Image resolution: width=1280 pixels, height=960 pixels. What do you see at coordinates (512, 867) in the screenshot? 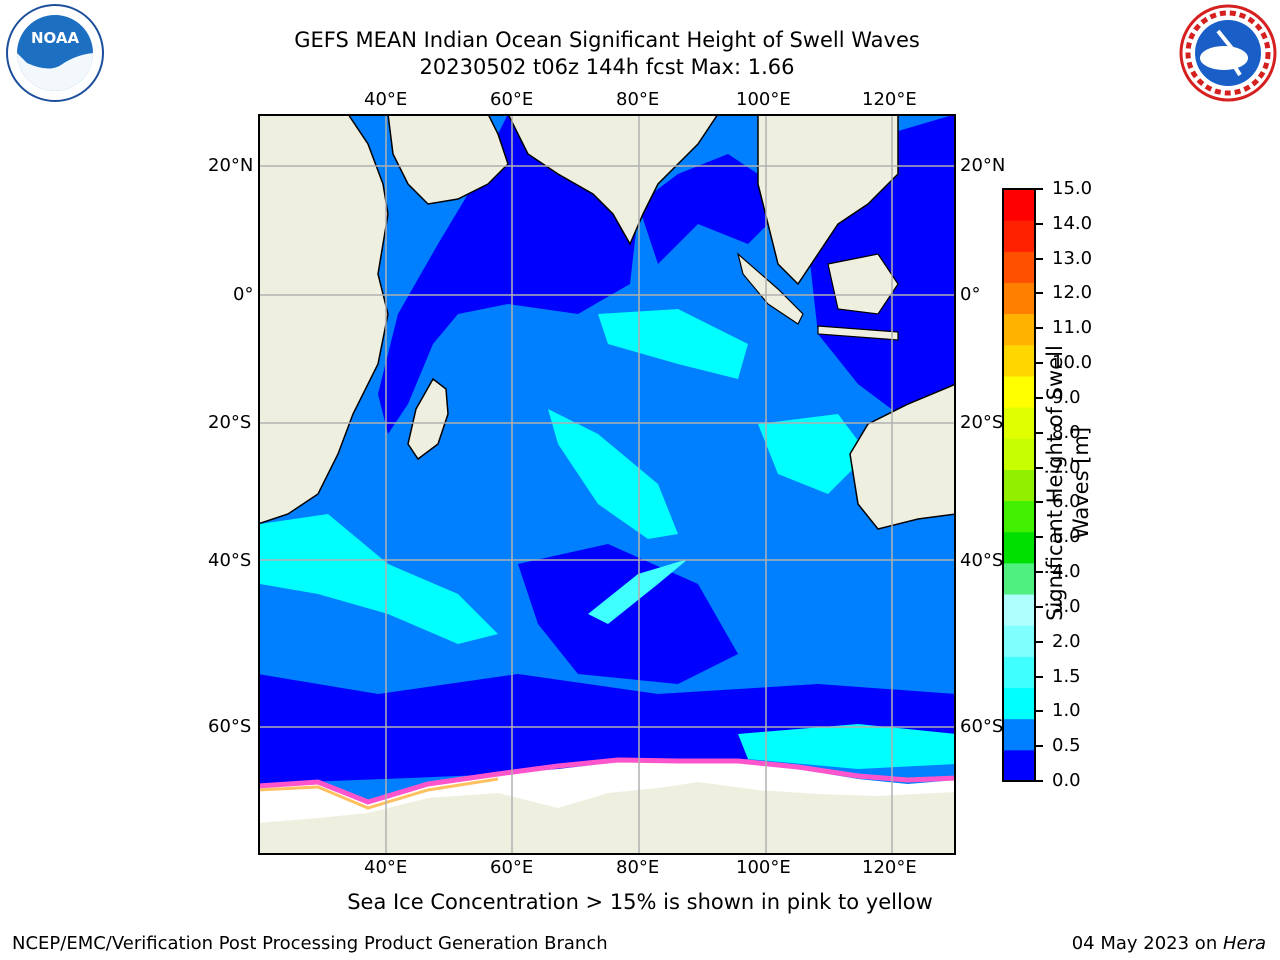
I see `lon-label-bottom-60e: 60°E` at bounding box center [512, 867].